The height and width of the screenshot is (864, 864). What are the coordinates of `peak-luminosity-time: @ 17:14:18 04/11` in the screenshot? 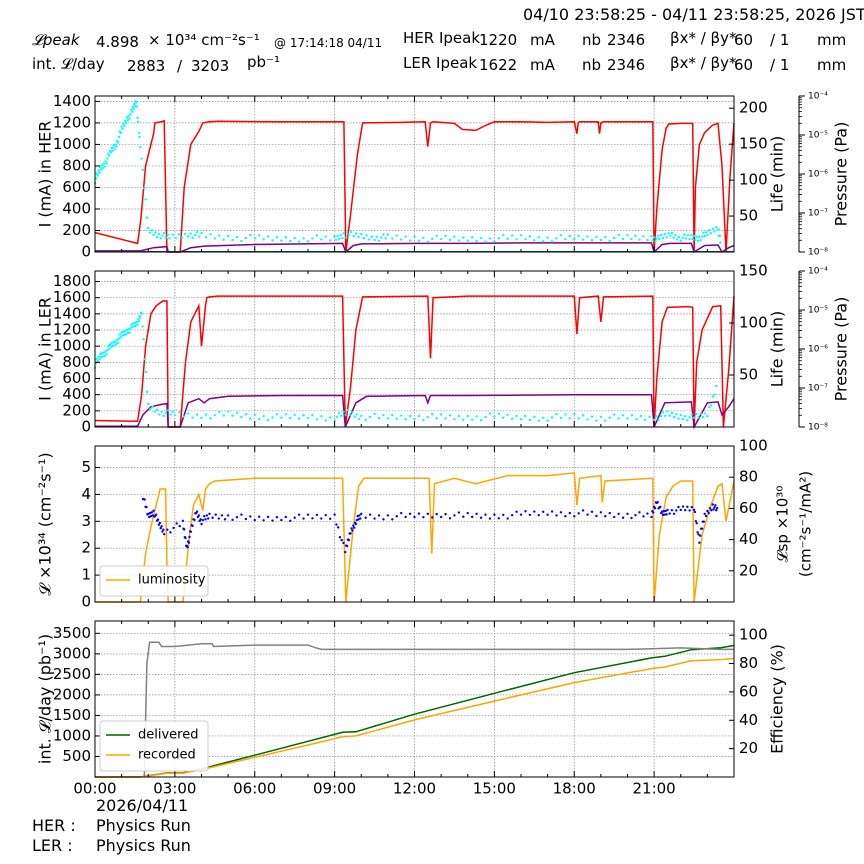 It's located at (328, 43).